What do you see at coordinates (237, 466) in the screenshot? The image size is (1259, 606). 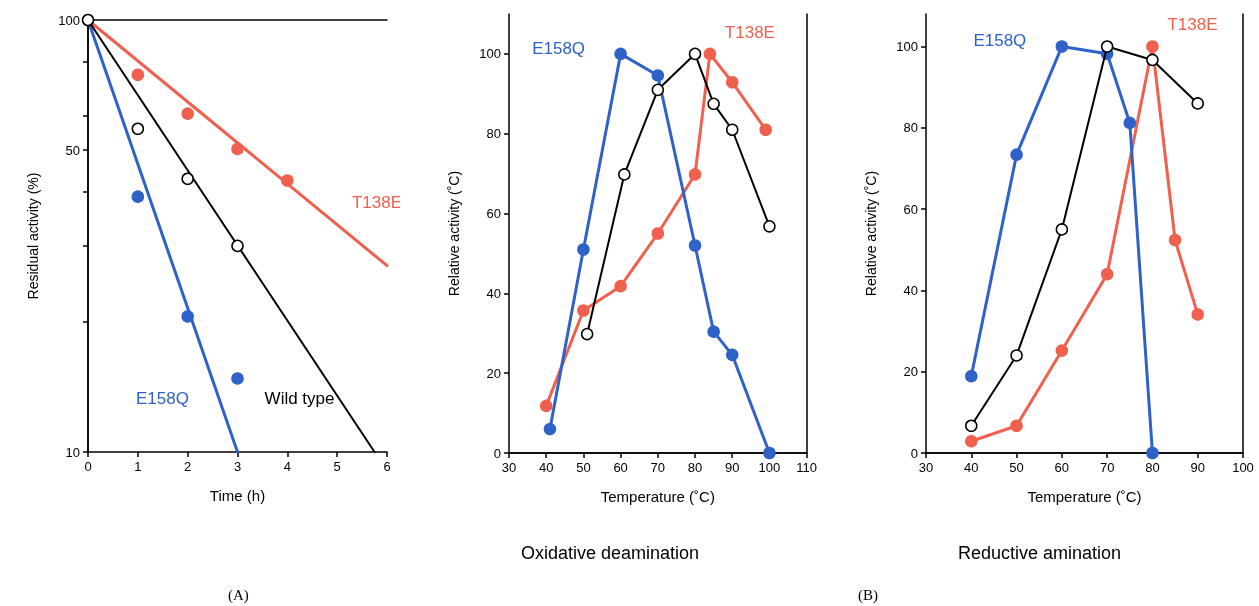 I see `x-tick-label: 3` at bounding box center [237, 466].